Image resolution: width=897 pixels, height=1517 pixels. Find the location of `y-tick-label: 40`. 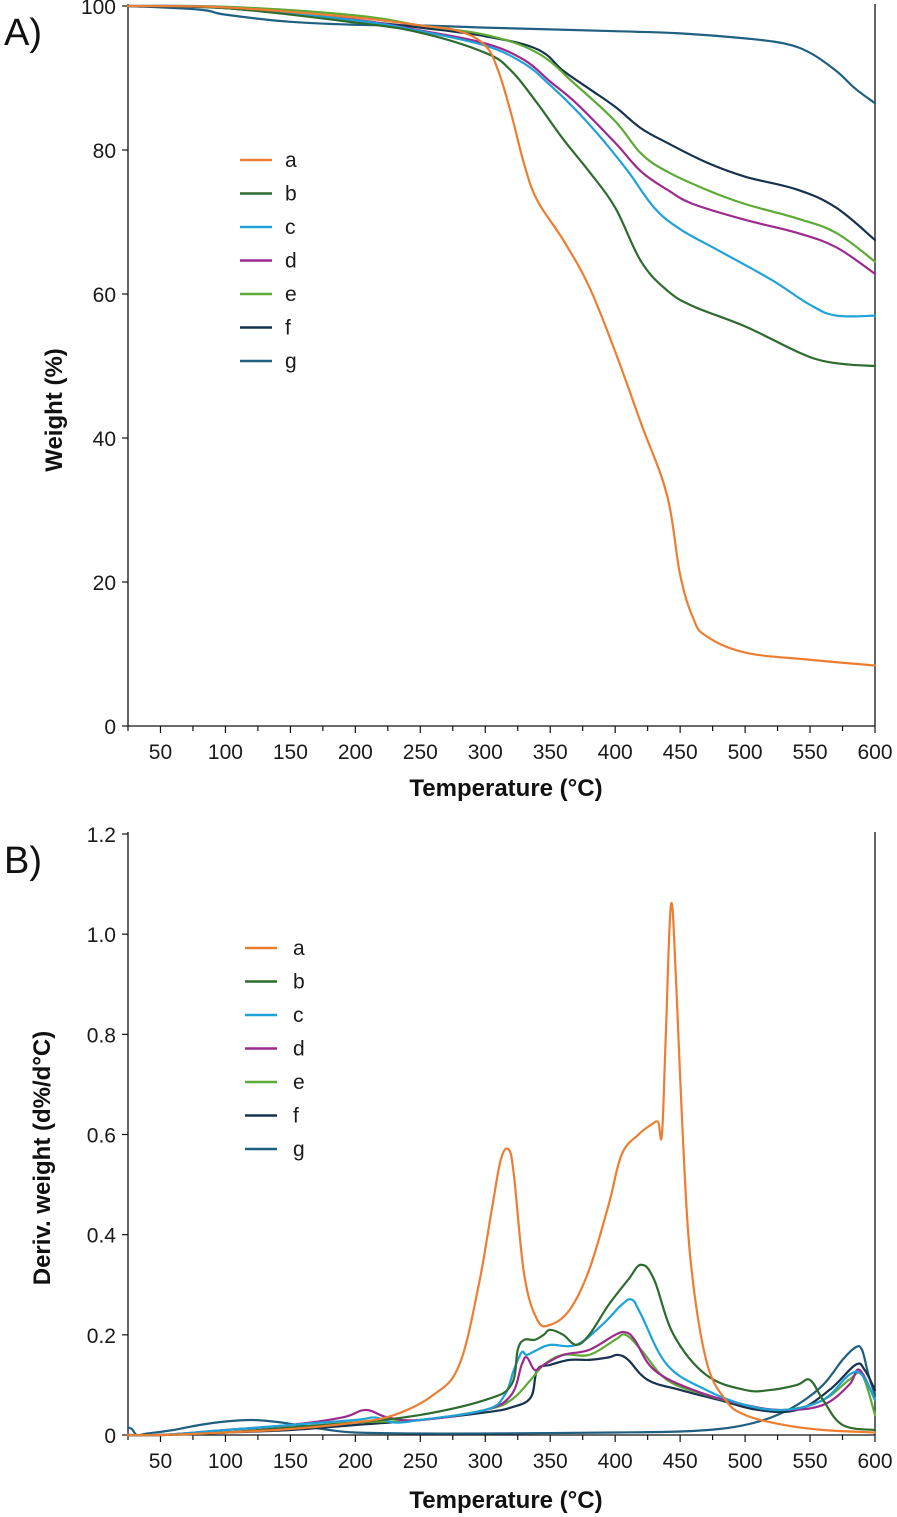

y-tick-label: 40 is located at coordinates (104, 439).